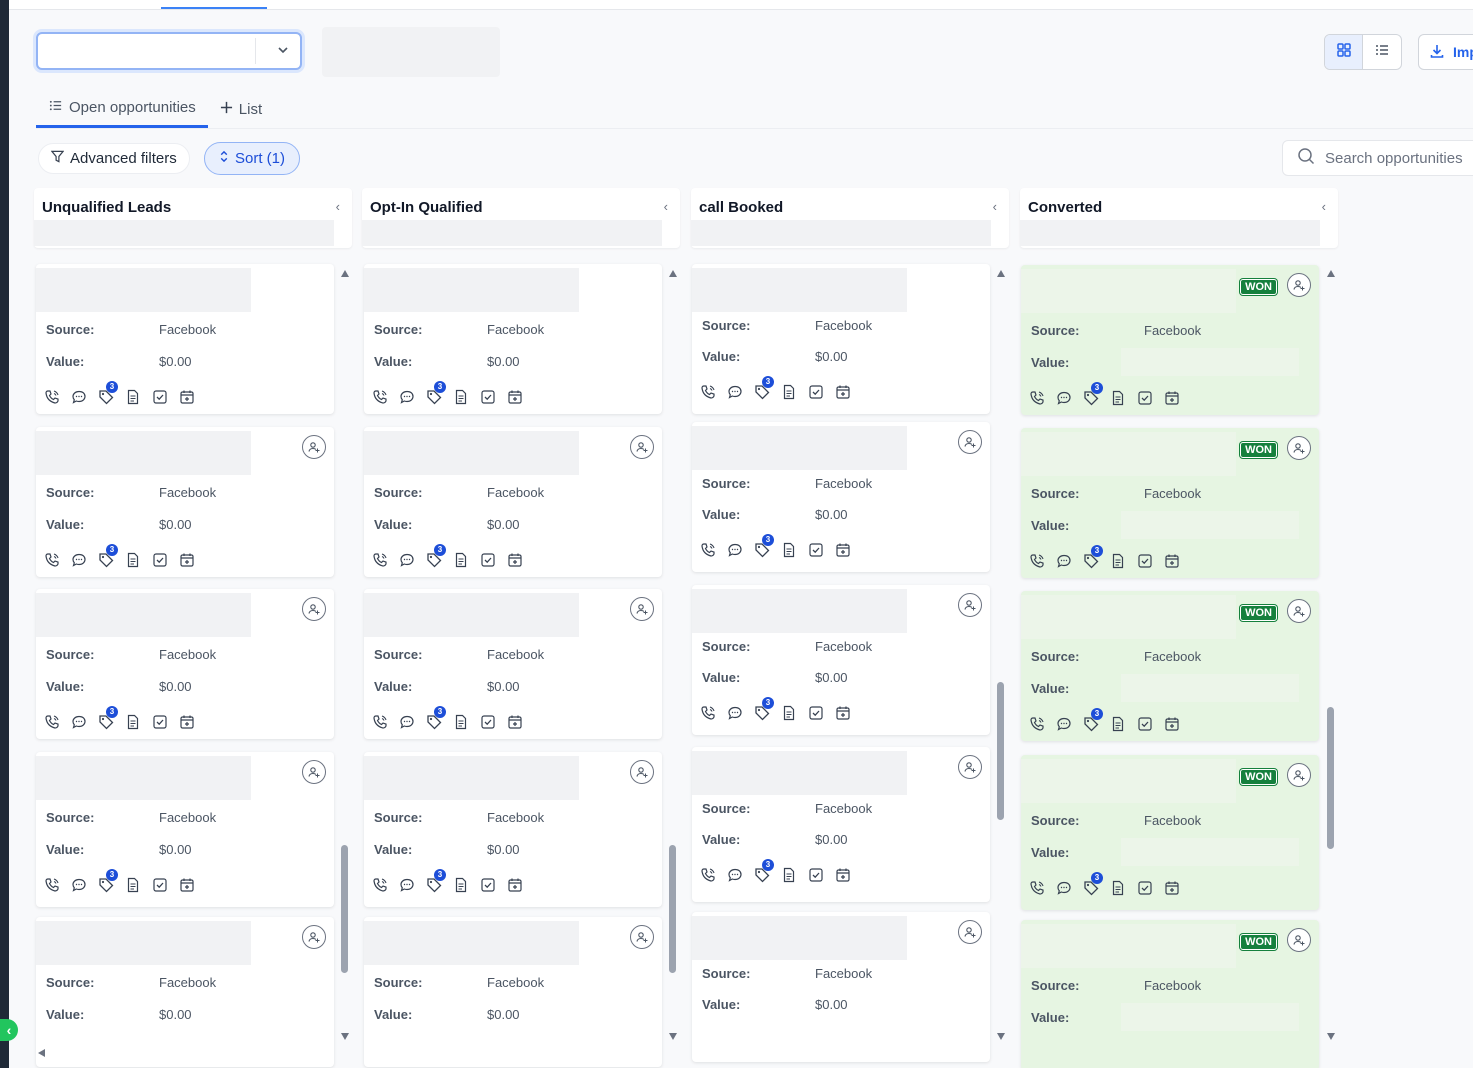 The width and height of the screenshot is (1473, 1068). Describe the element at coordinates (9, 1030) in the screenshot. I see `sidebar-collapse-button: ‹` at that location.